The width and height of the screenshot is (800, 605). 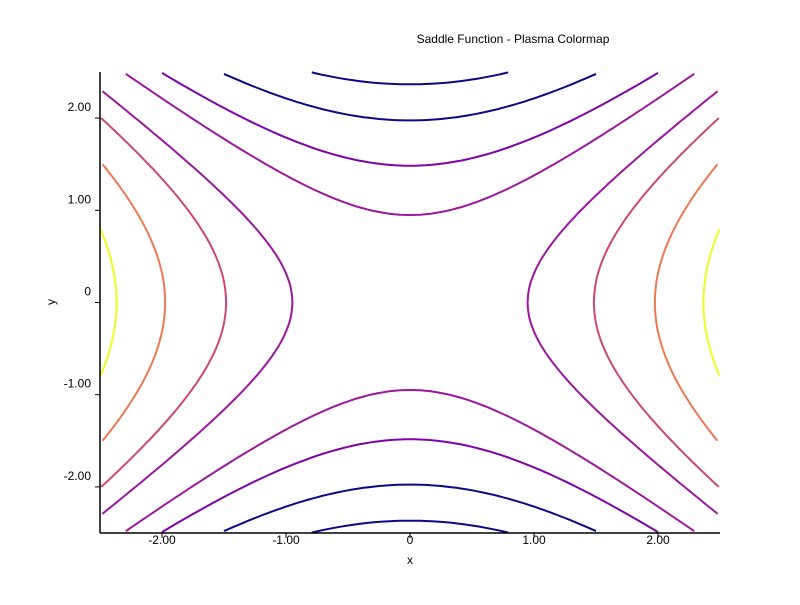 I want to click on y-axis-label: y, so click(x=51, y=302).